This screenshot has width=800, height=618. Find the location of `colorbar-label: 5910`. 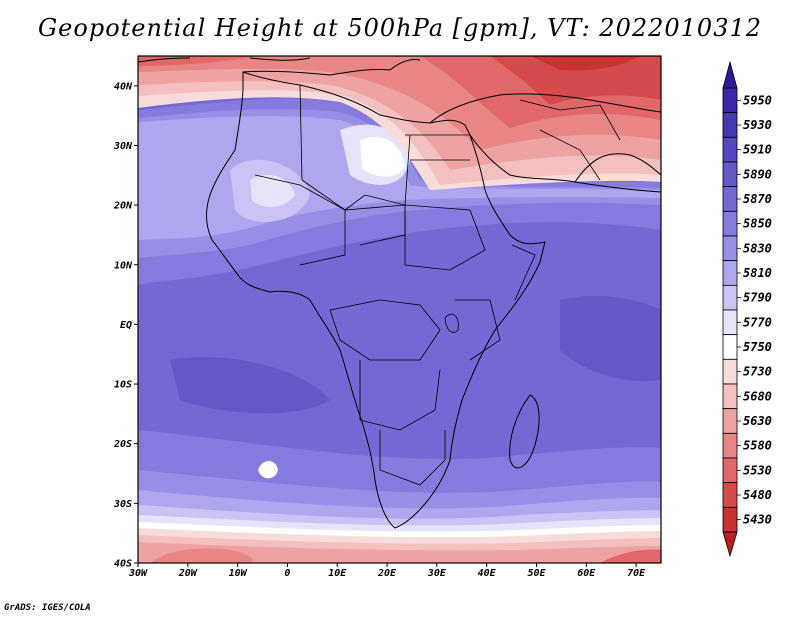

colorbar-label: 5910 is located at coordinates (757, 150).